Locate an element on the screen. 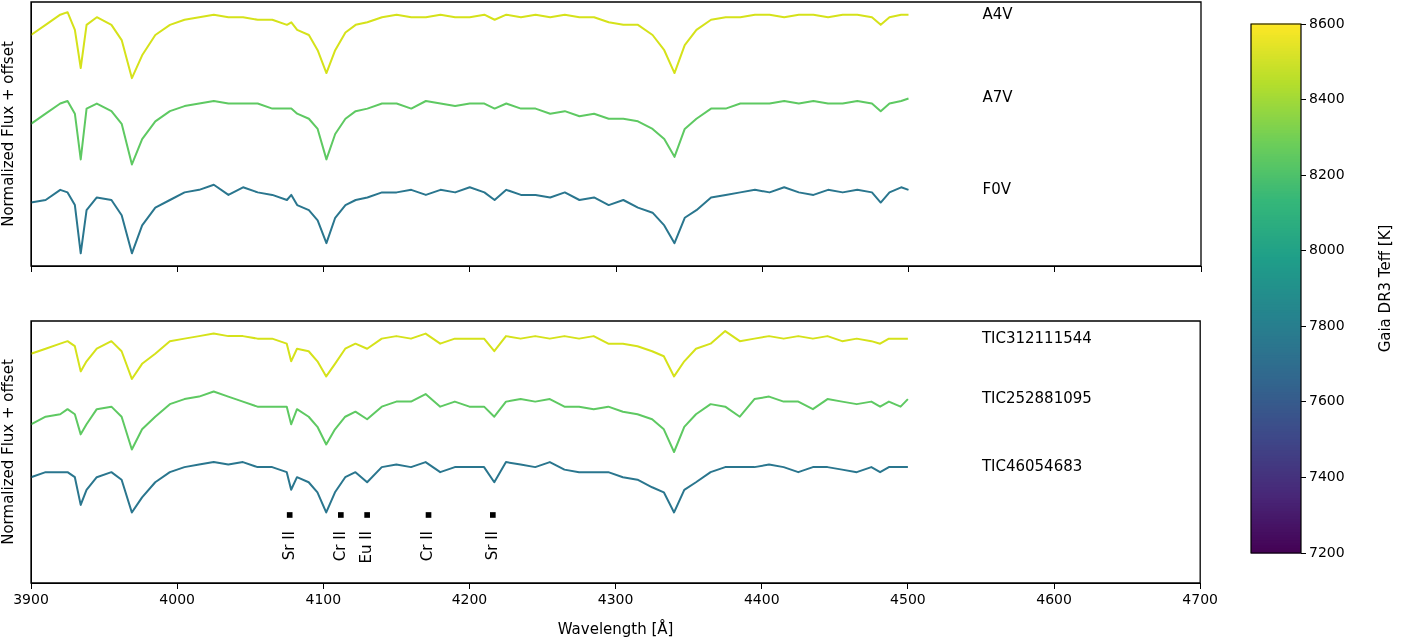  color-bar-title: Gaia DR3 Teff [K] is located at coordinates (1384, 288).